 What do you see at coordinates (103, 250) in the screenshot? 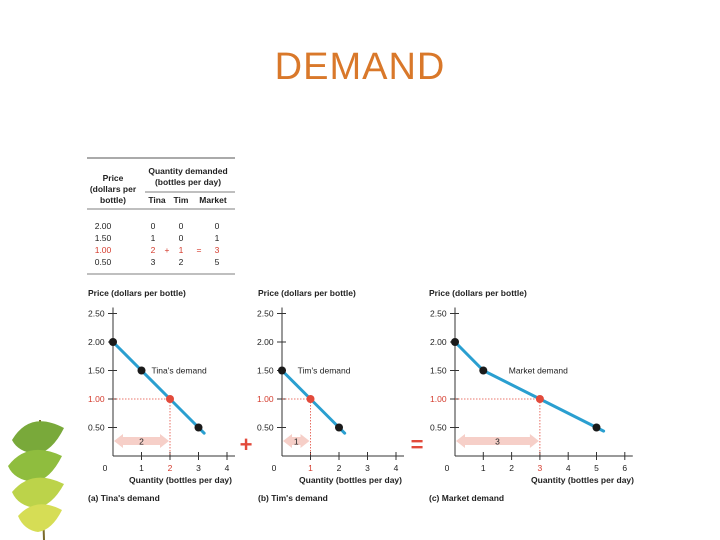
I see `table-cell-price: 1.00` at bounding box center [103, 250].